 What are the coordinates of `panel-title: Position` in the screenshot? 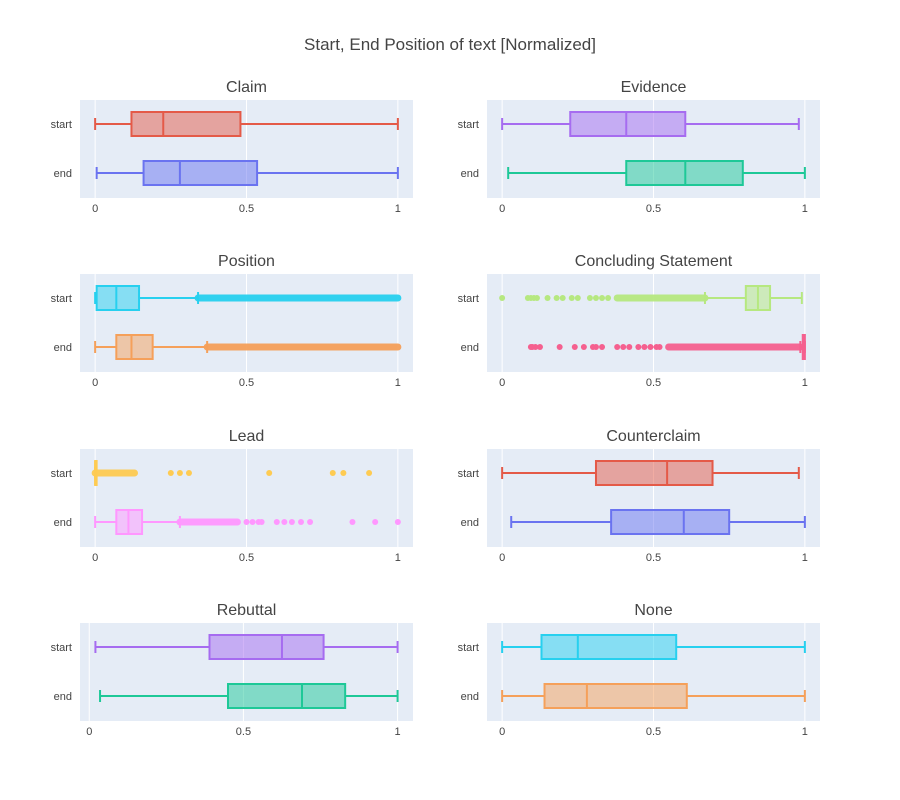 It's located at (246, 261).